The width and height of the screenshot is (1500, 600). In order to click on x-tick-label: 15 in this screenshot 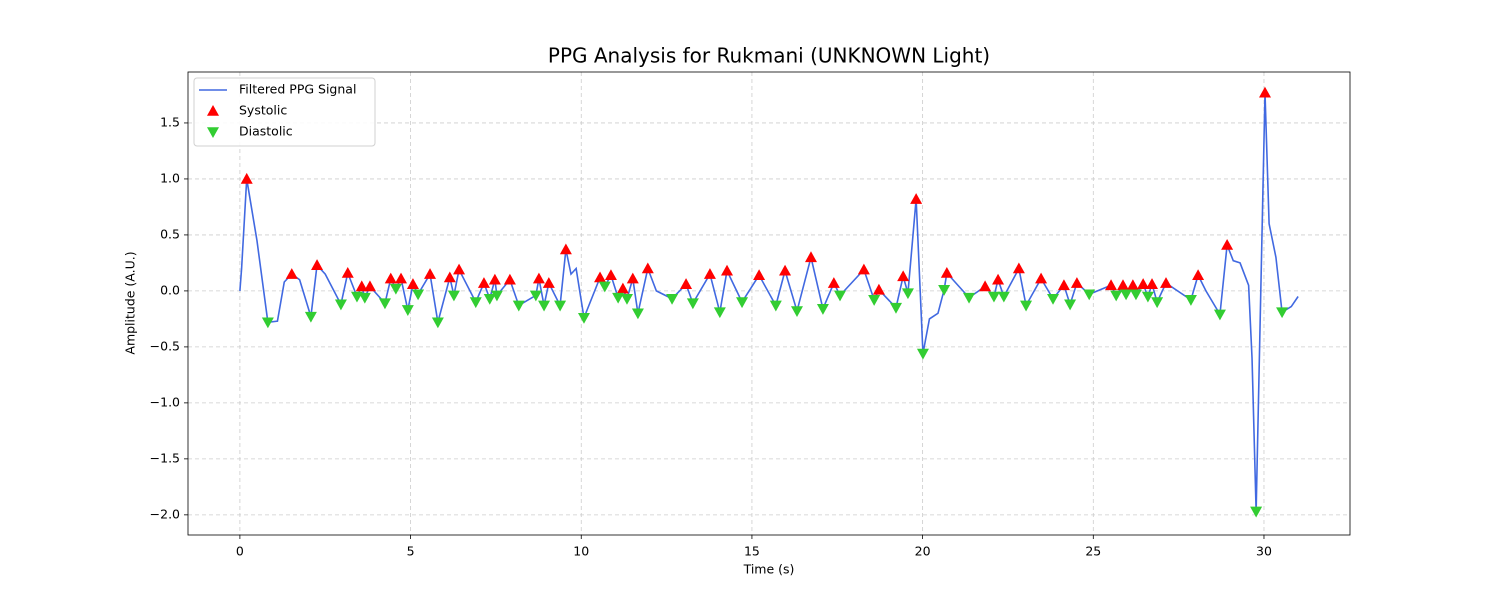, I will do `click(752, 551)`.